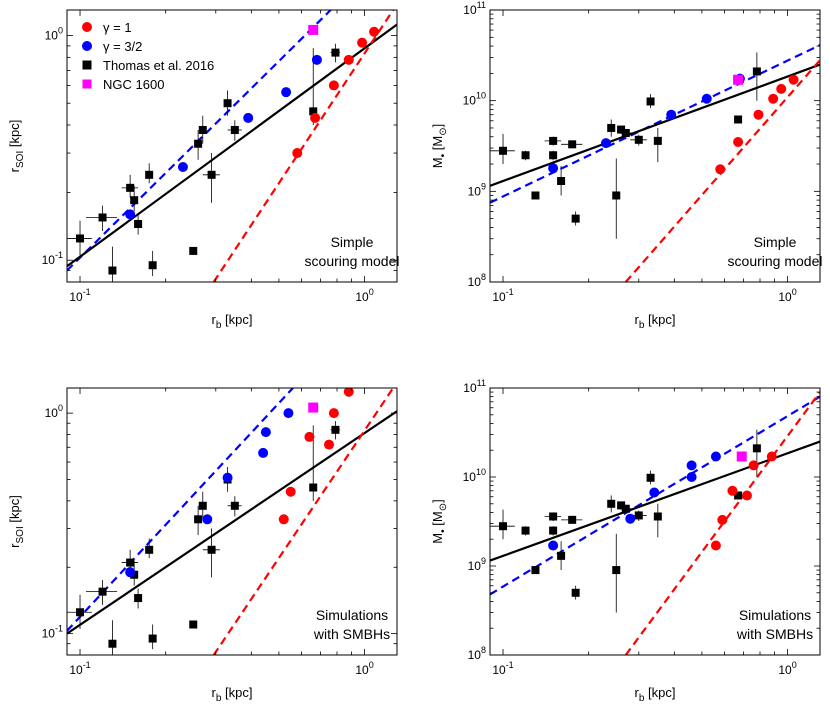 The height and width of the screenshot is (713, 830). I want to click on legend-label: Thomas et al. 2016, so click(158, 65).